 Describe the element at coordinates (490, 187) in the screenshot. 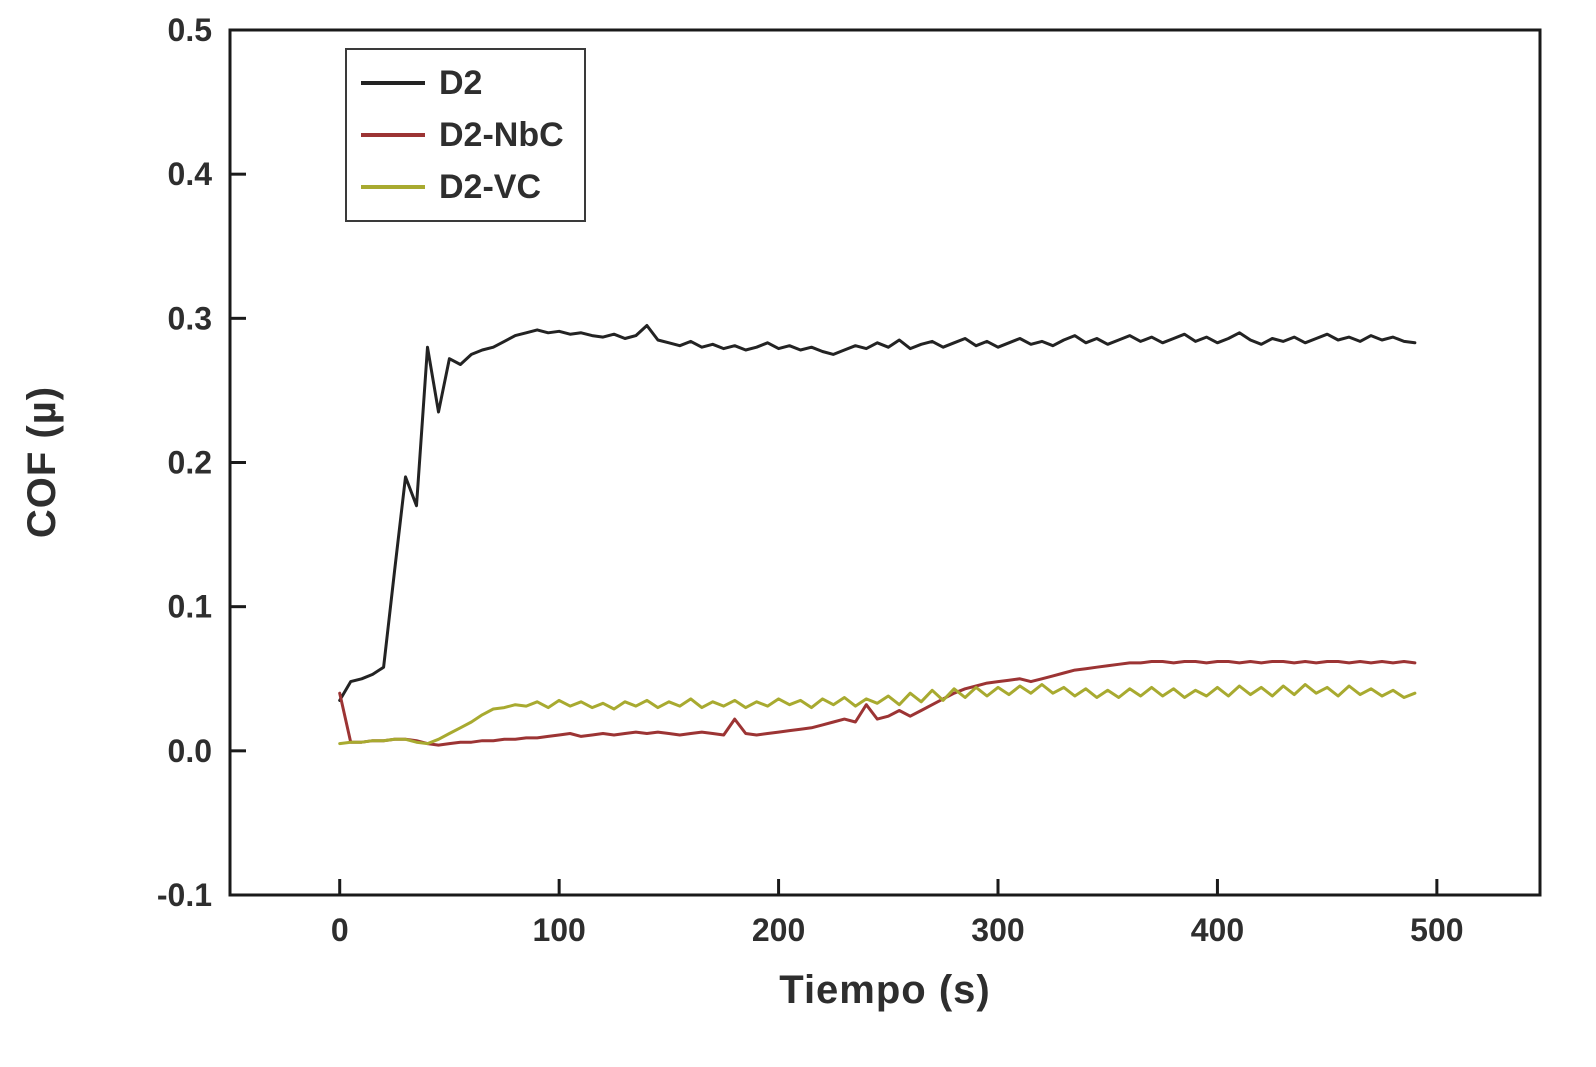

I see `legend-label: D2-VC` at that location.